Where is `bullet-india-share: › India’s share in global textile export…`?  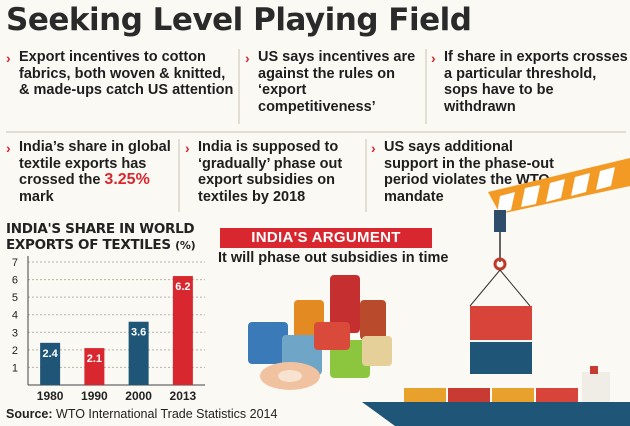 bullet-india-share: › India’s share in global textile export… is located at coordinates (91, 172).